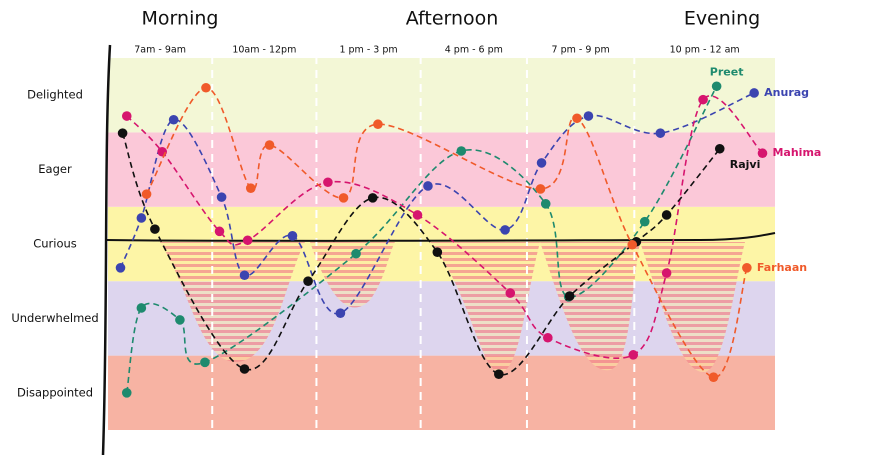  Describe the element at coordinates (796, 152) in the screenshot. I see `legend-label: Mahima` at that location.